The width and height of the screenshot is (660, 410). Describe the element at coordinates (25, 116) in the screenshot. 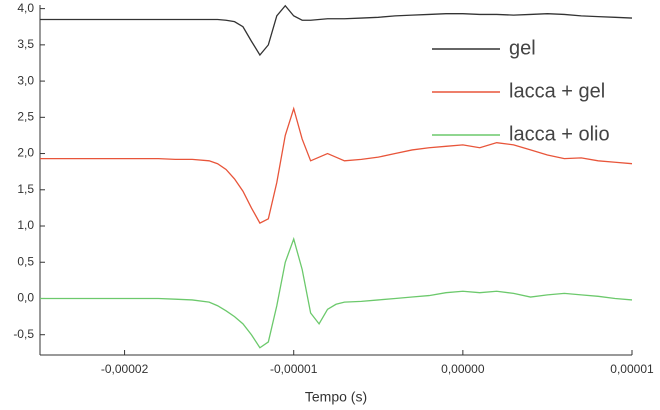

I see `y-tick-label: 2,5` at that location.